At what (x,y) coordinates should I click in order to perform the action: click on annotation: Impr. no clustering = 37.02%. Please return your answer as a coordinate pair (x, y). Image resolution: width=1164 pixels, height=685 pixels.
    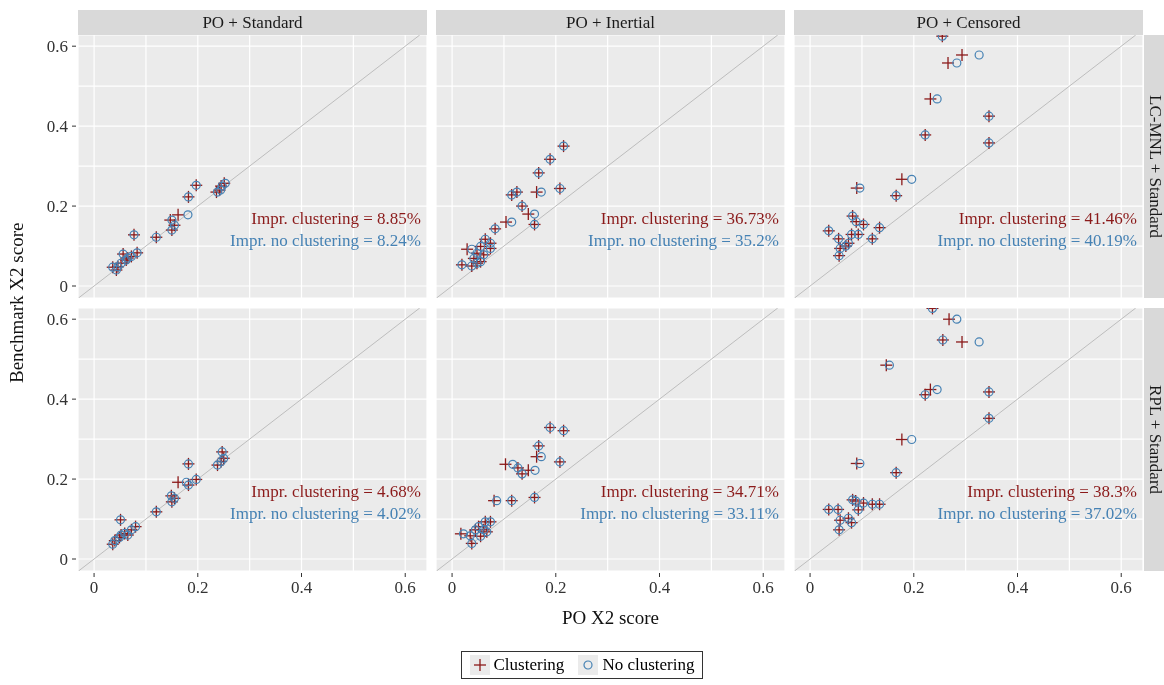
    Looking at the image, I should click on (1036, 514).